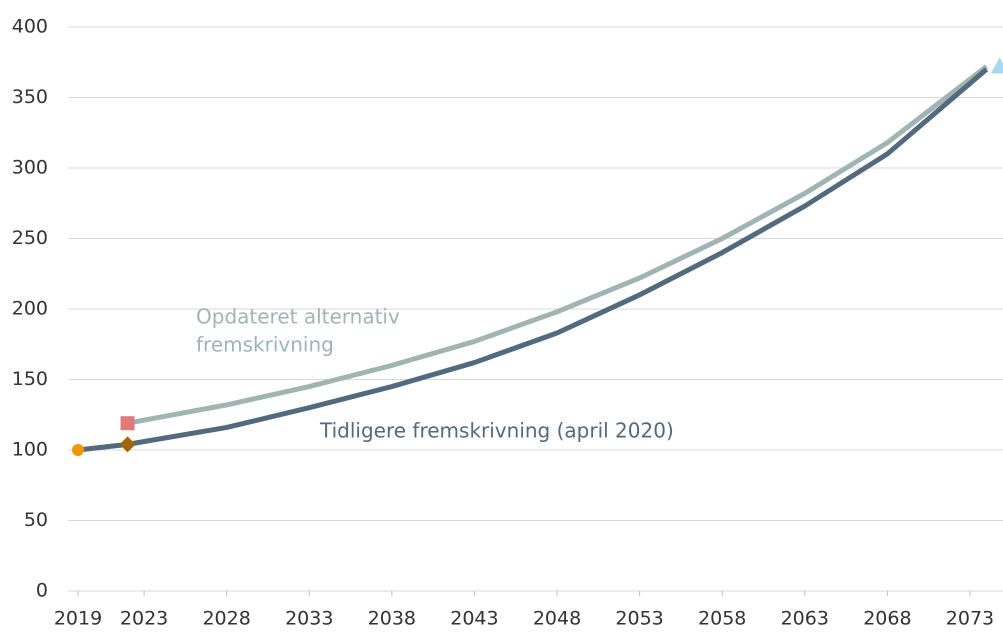 This screenshot has height=635, width=1003. What do you see at coordinates (722, 619) in the screenshot?
I see `x-tick-label: 2058` at bounding box center [722, 619].